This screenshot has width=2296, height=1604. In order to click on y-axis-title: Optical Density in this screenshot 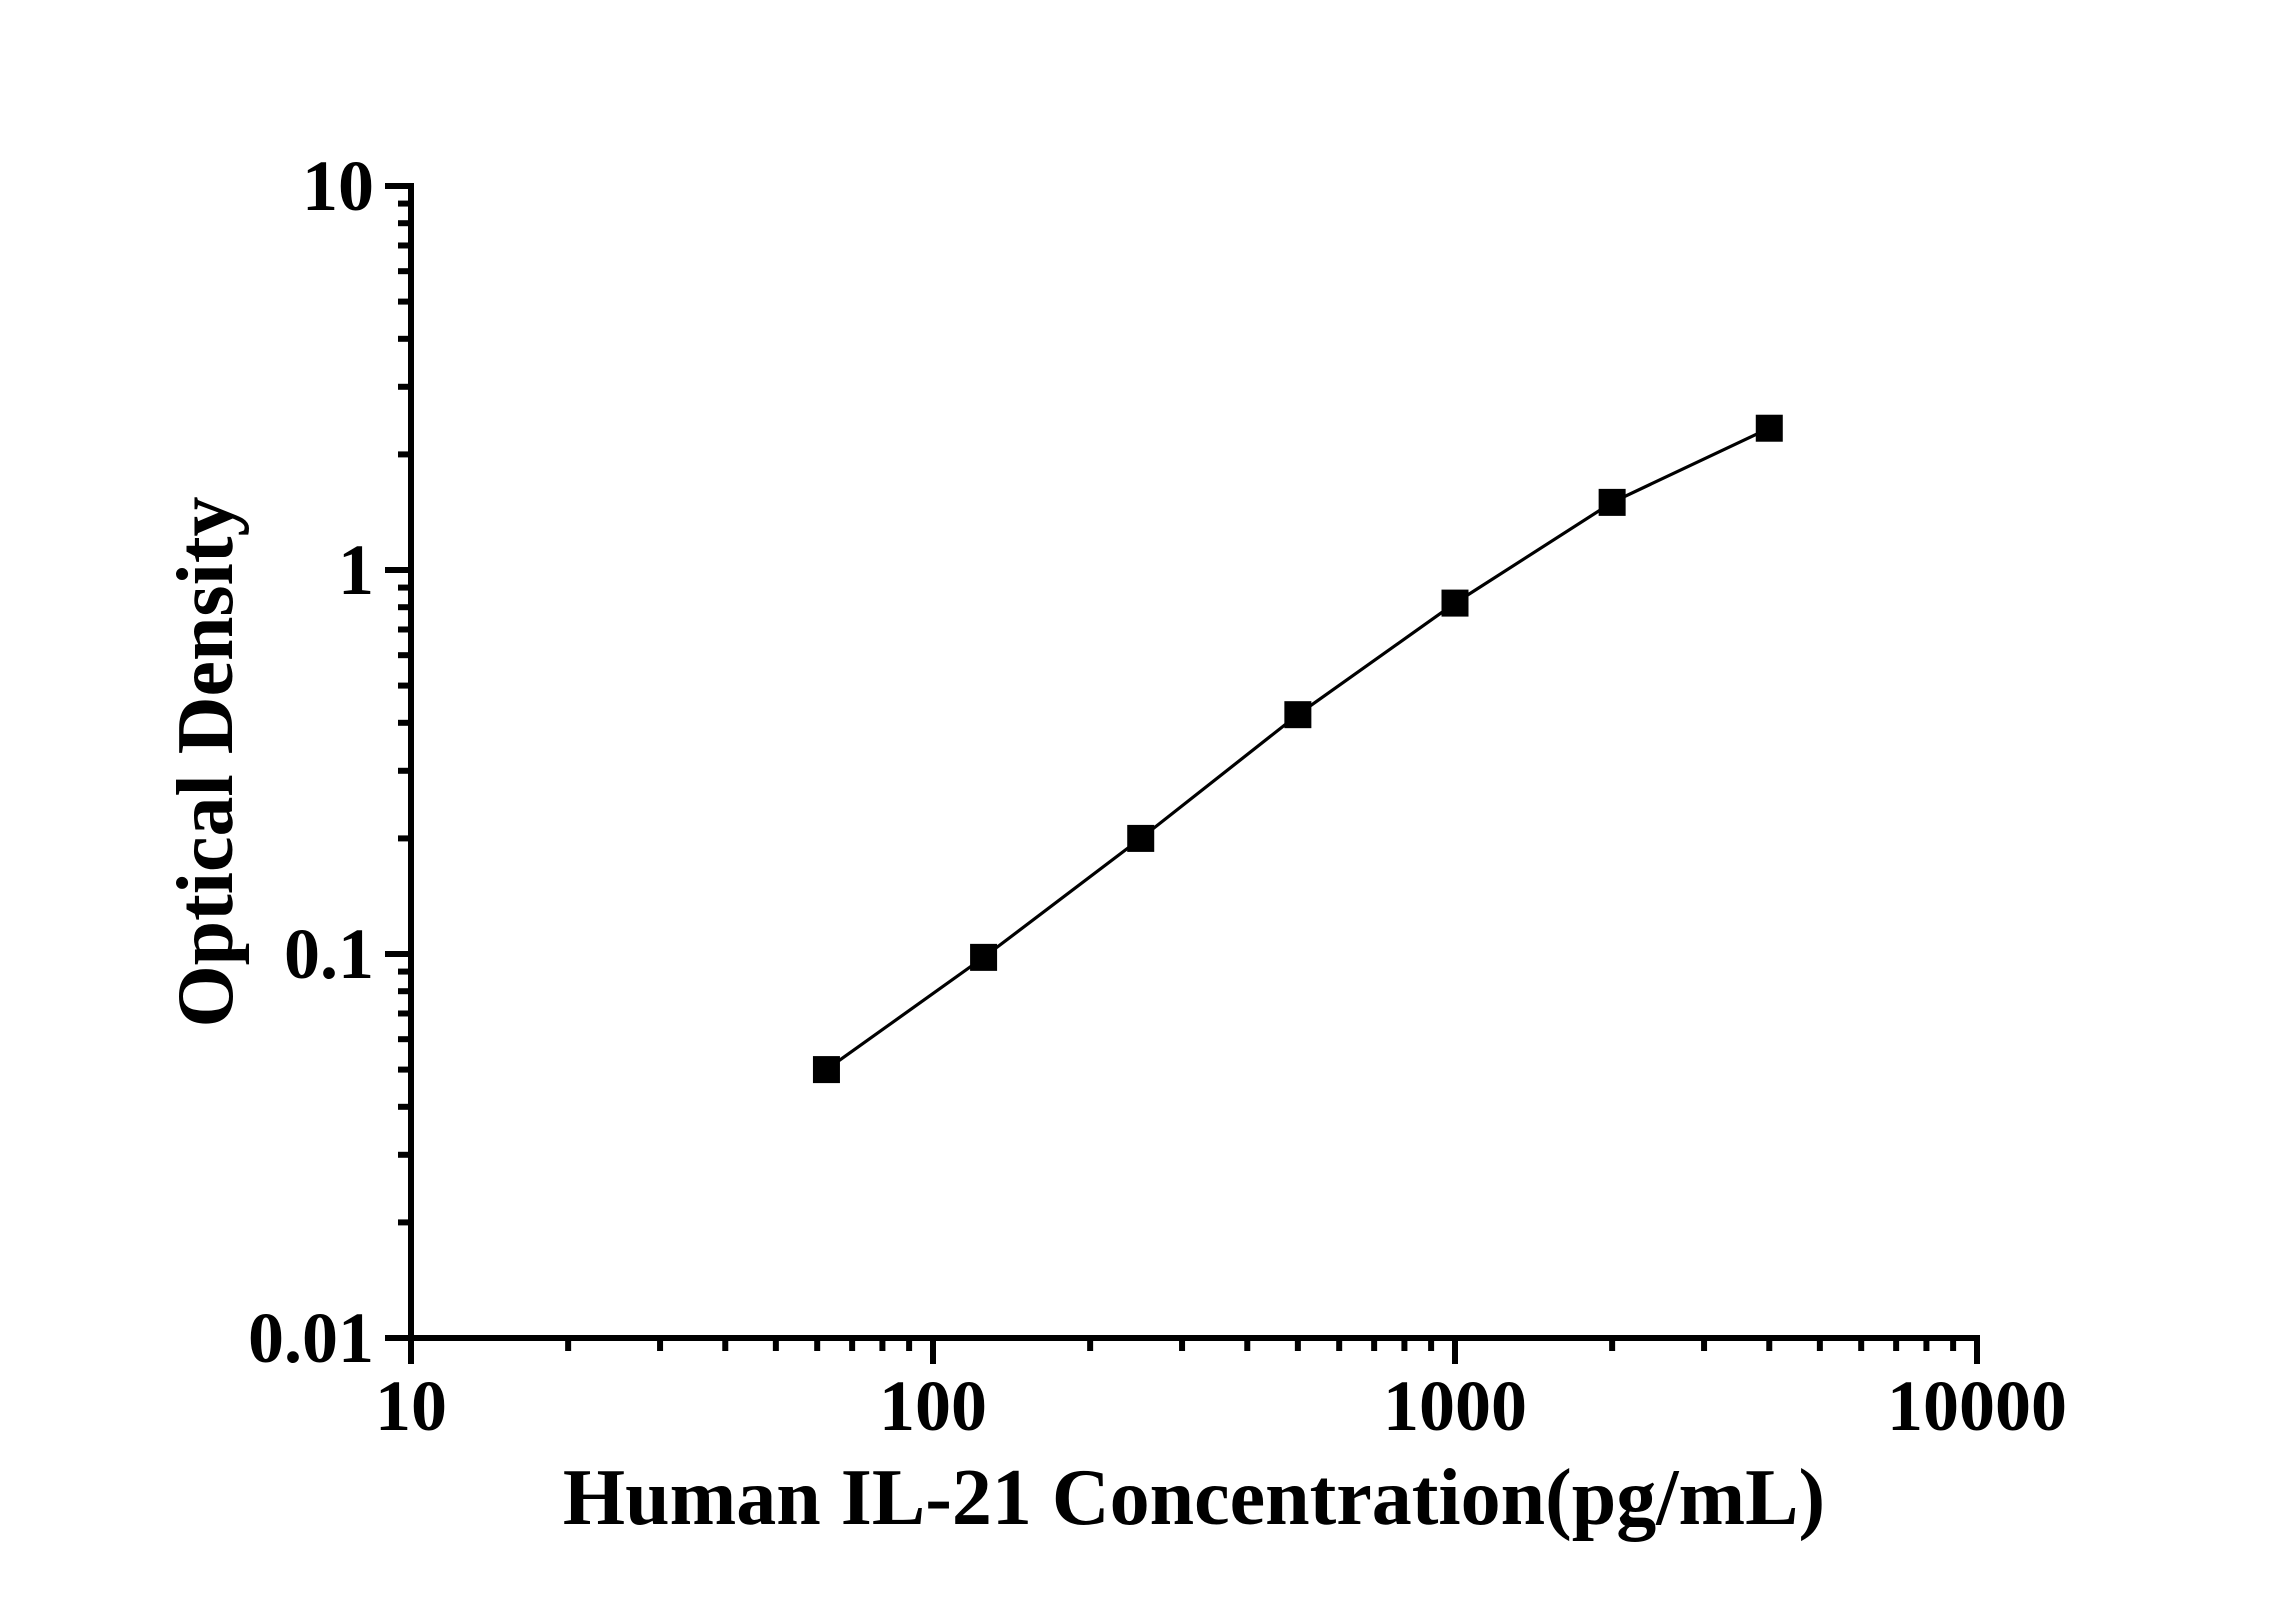, I will do `click(206, 761)`.